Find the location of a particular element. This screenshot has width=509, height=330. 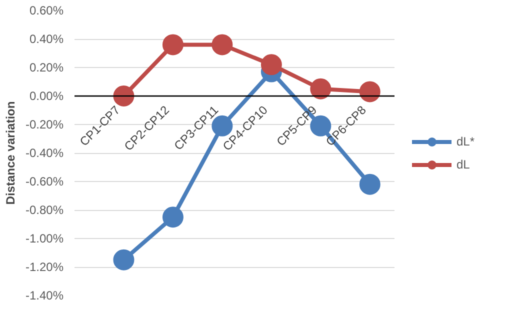

y-tick-label: 0.00% is located at coordinates (46, 96).